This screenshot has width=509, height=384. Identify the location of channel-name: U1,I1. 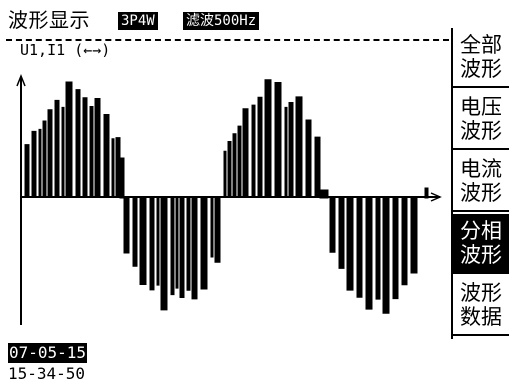
(43, 50).